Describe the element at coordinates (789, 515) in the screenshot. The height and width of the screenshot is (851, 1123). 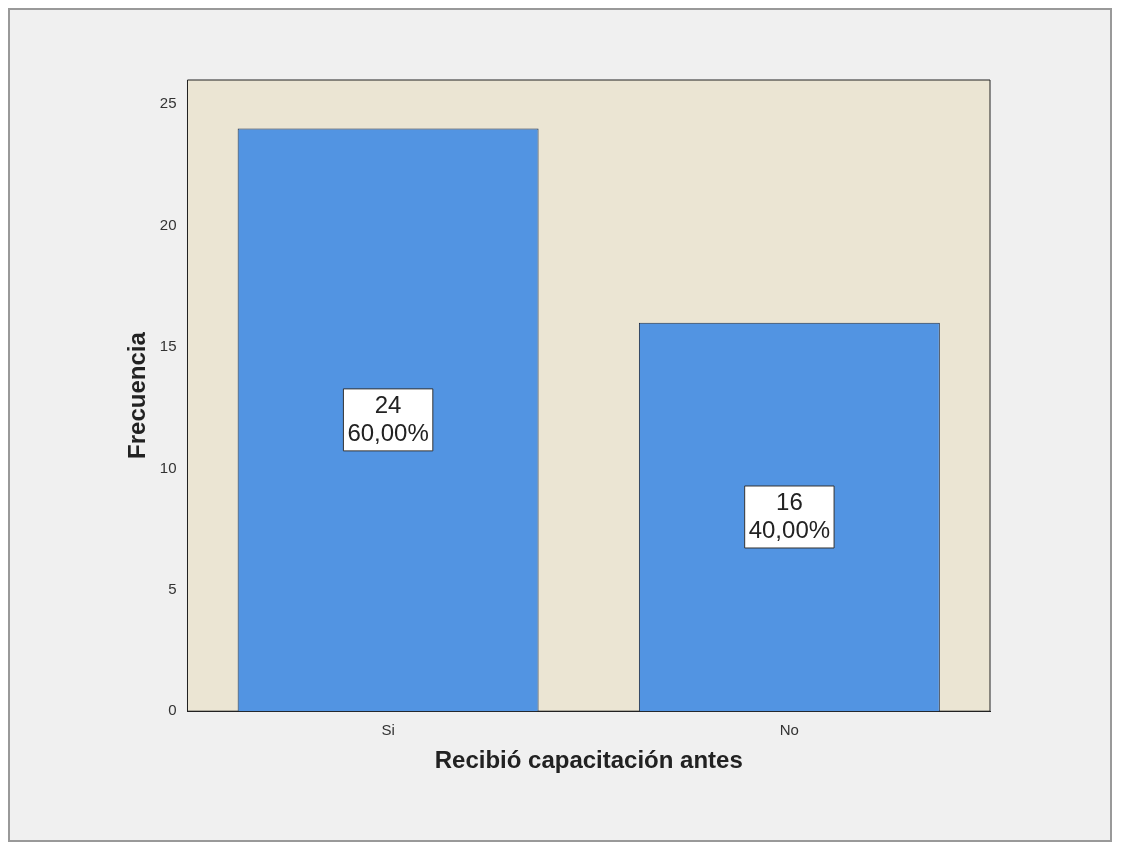
I see `data-label: 16 40,00%` at that location.